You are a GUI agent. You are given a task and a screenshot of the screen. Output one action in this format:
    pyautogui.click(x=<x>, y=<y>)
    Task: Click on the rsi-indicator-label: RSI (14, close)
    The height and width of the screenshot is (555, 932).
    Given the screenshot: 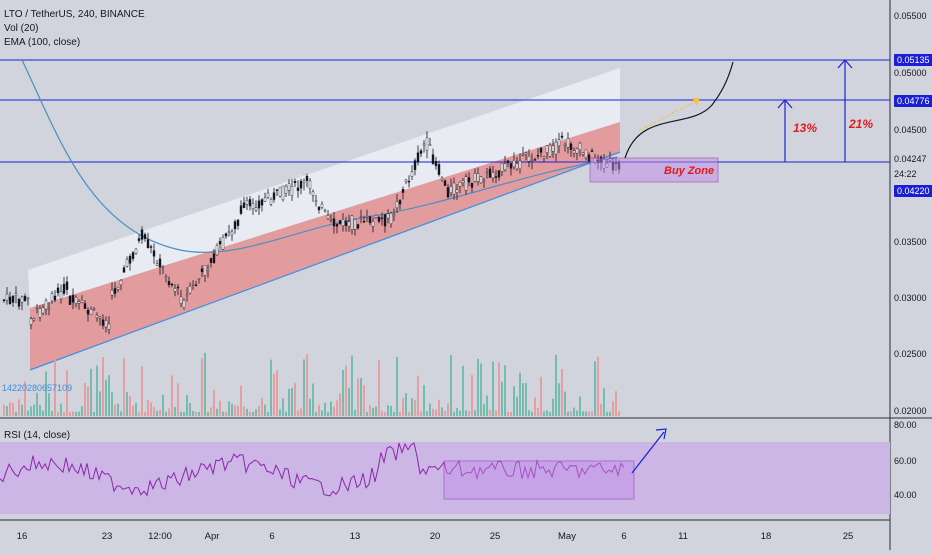 What is the action you would take?
    pyautogui.click(x=37, y=435)
    